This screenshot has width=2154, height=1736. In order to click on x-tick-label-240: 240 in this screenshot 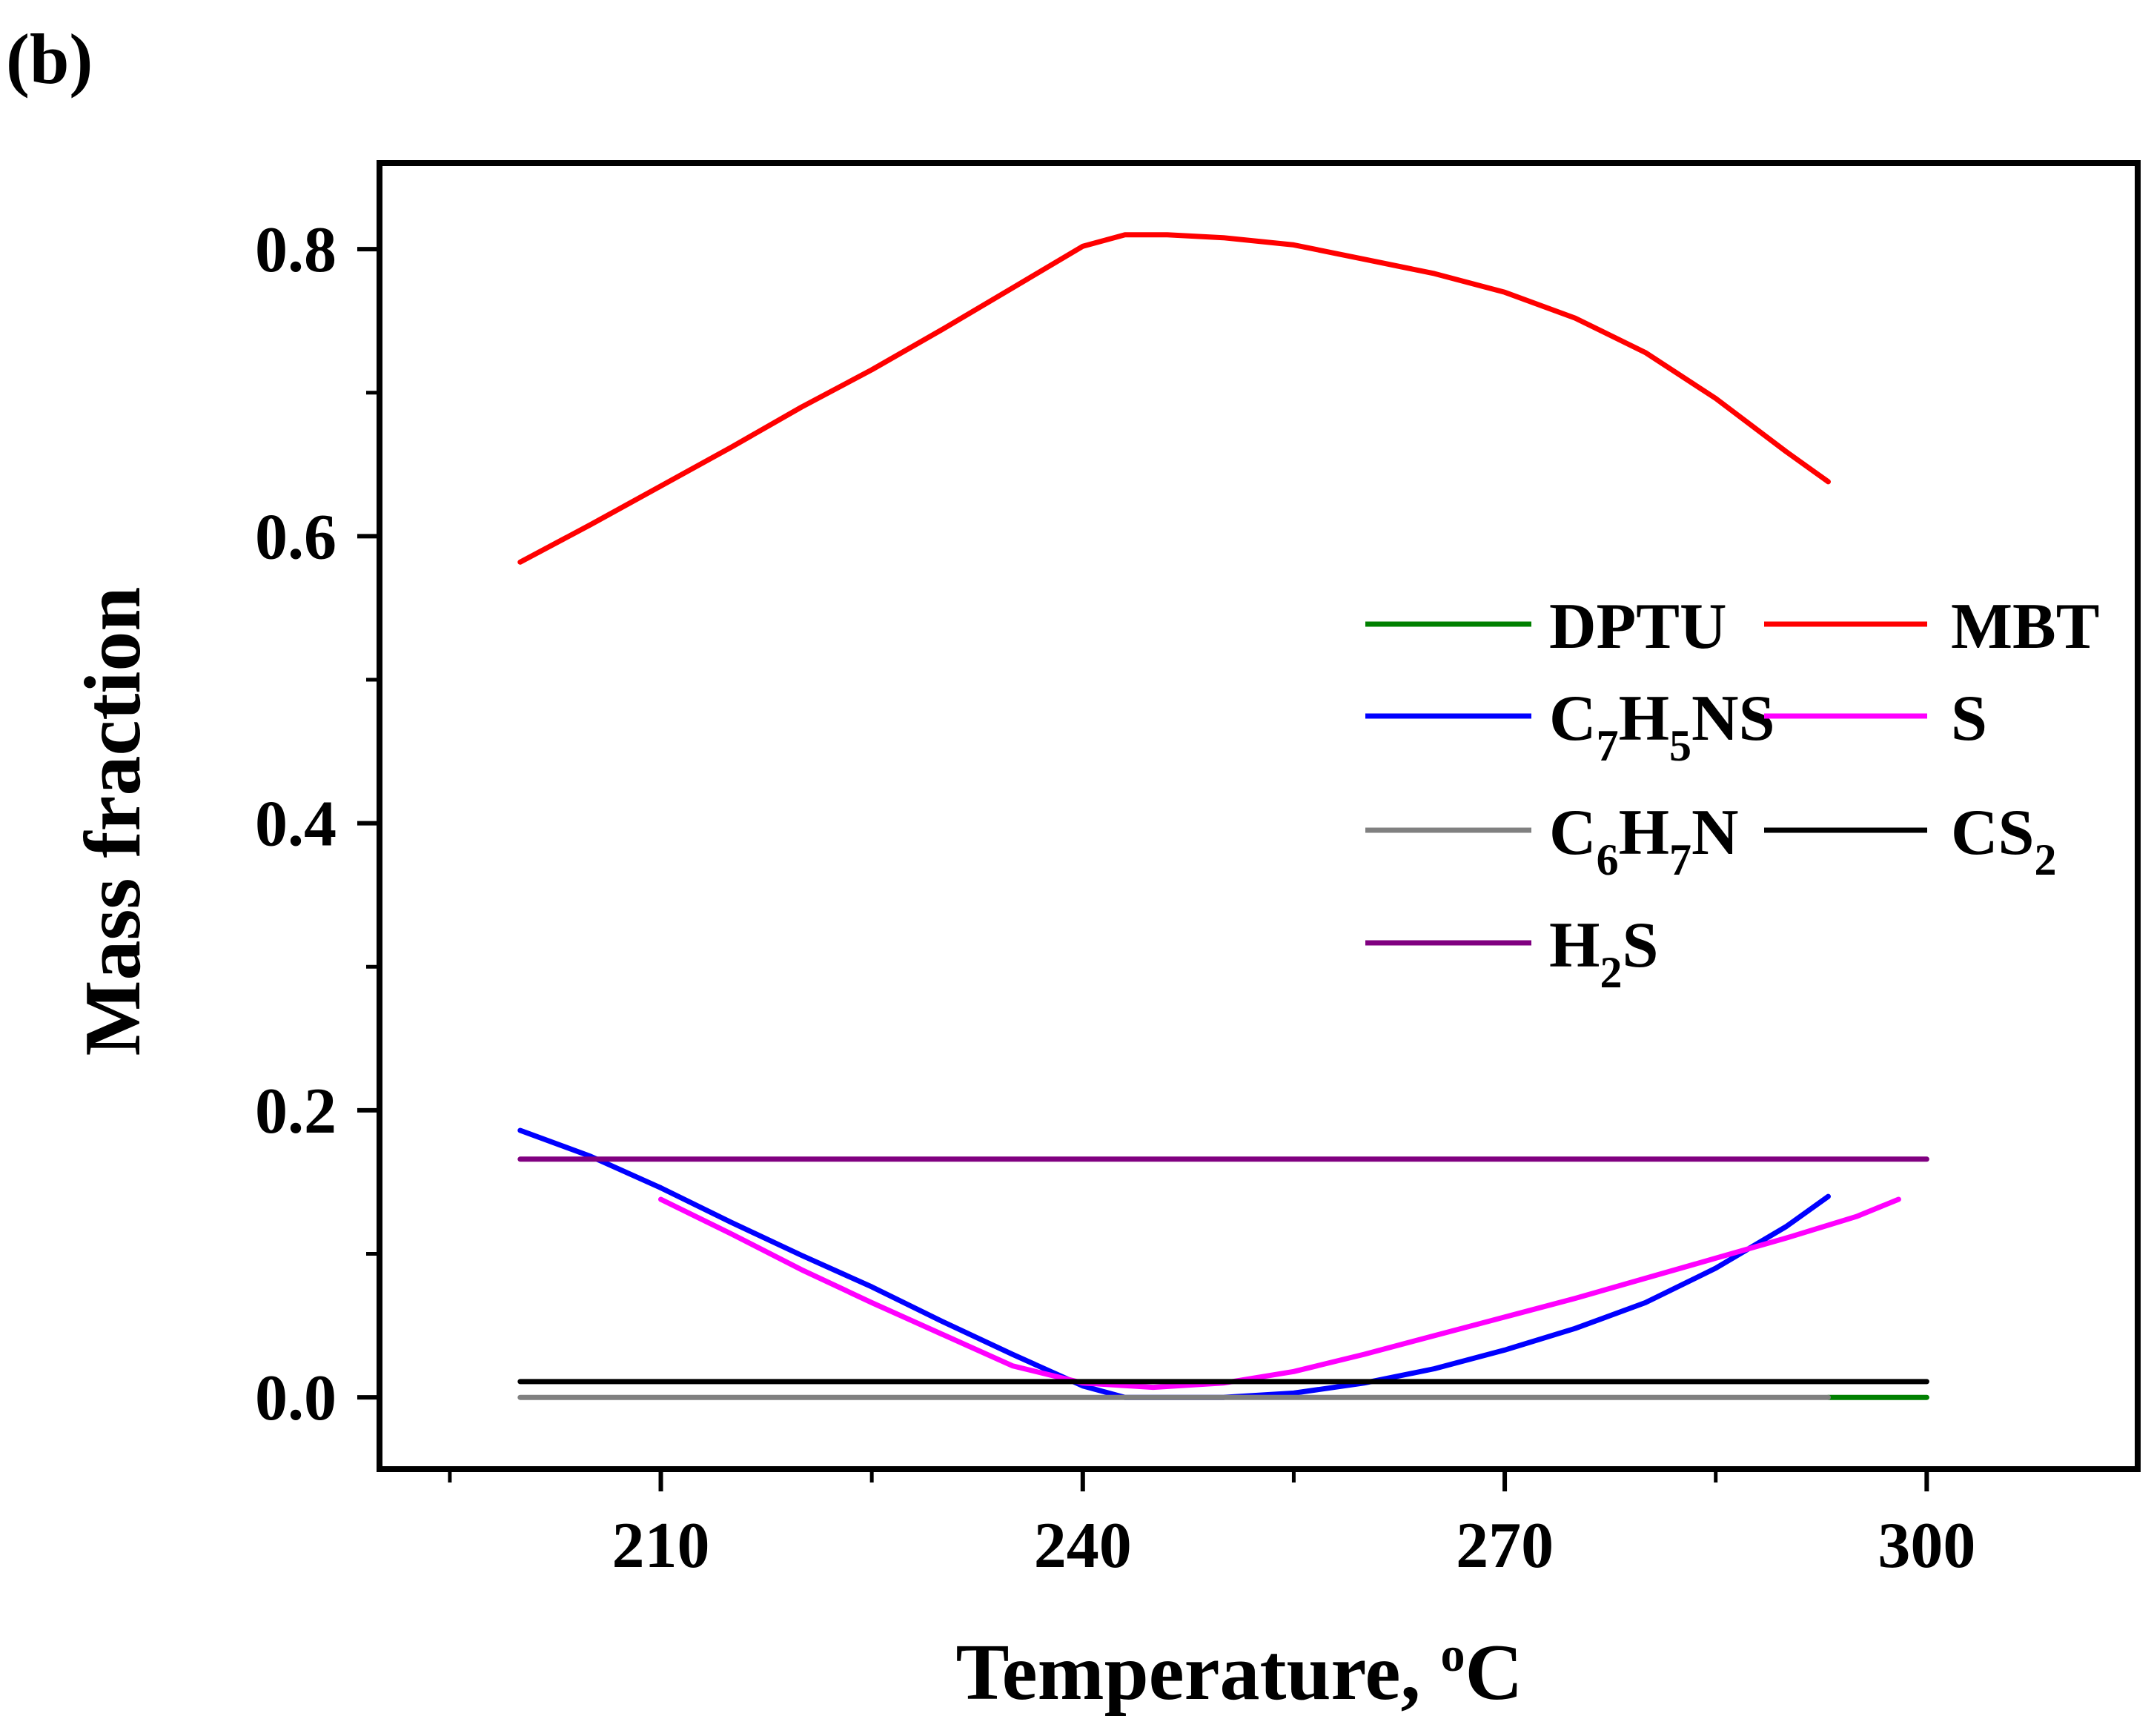, I will do `click(1083, 1546)`.